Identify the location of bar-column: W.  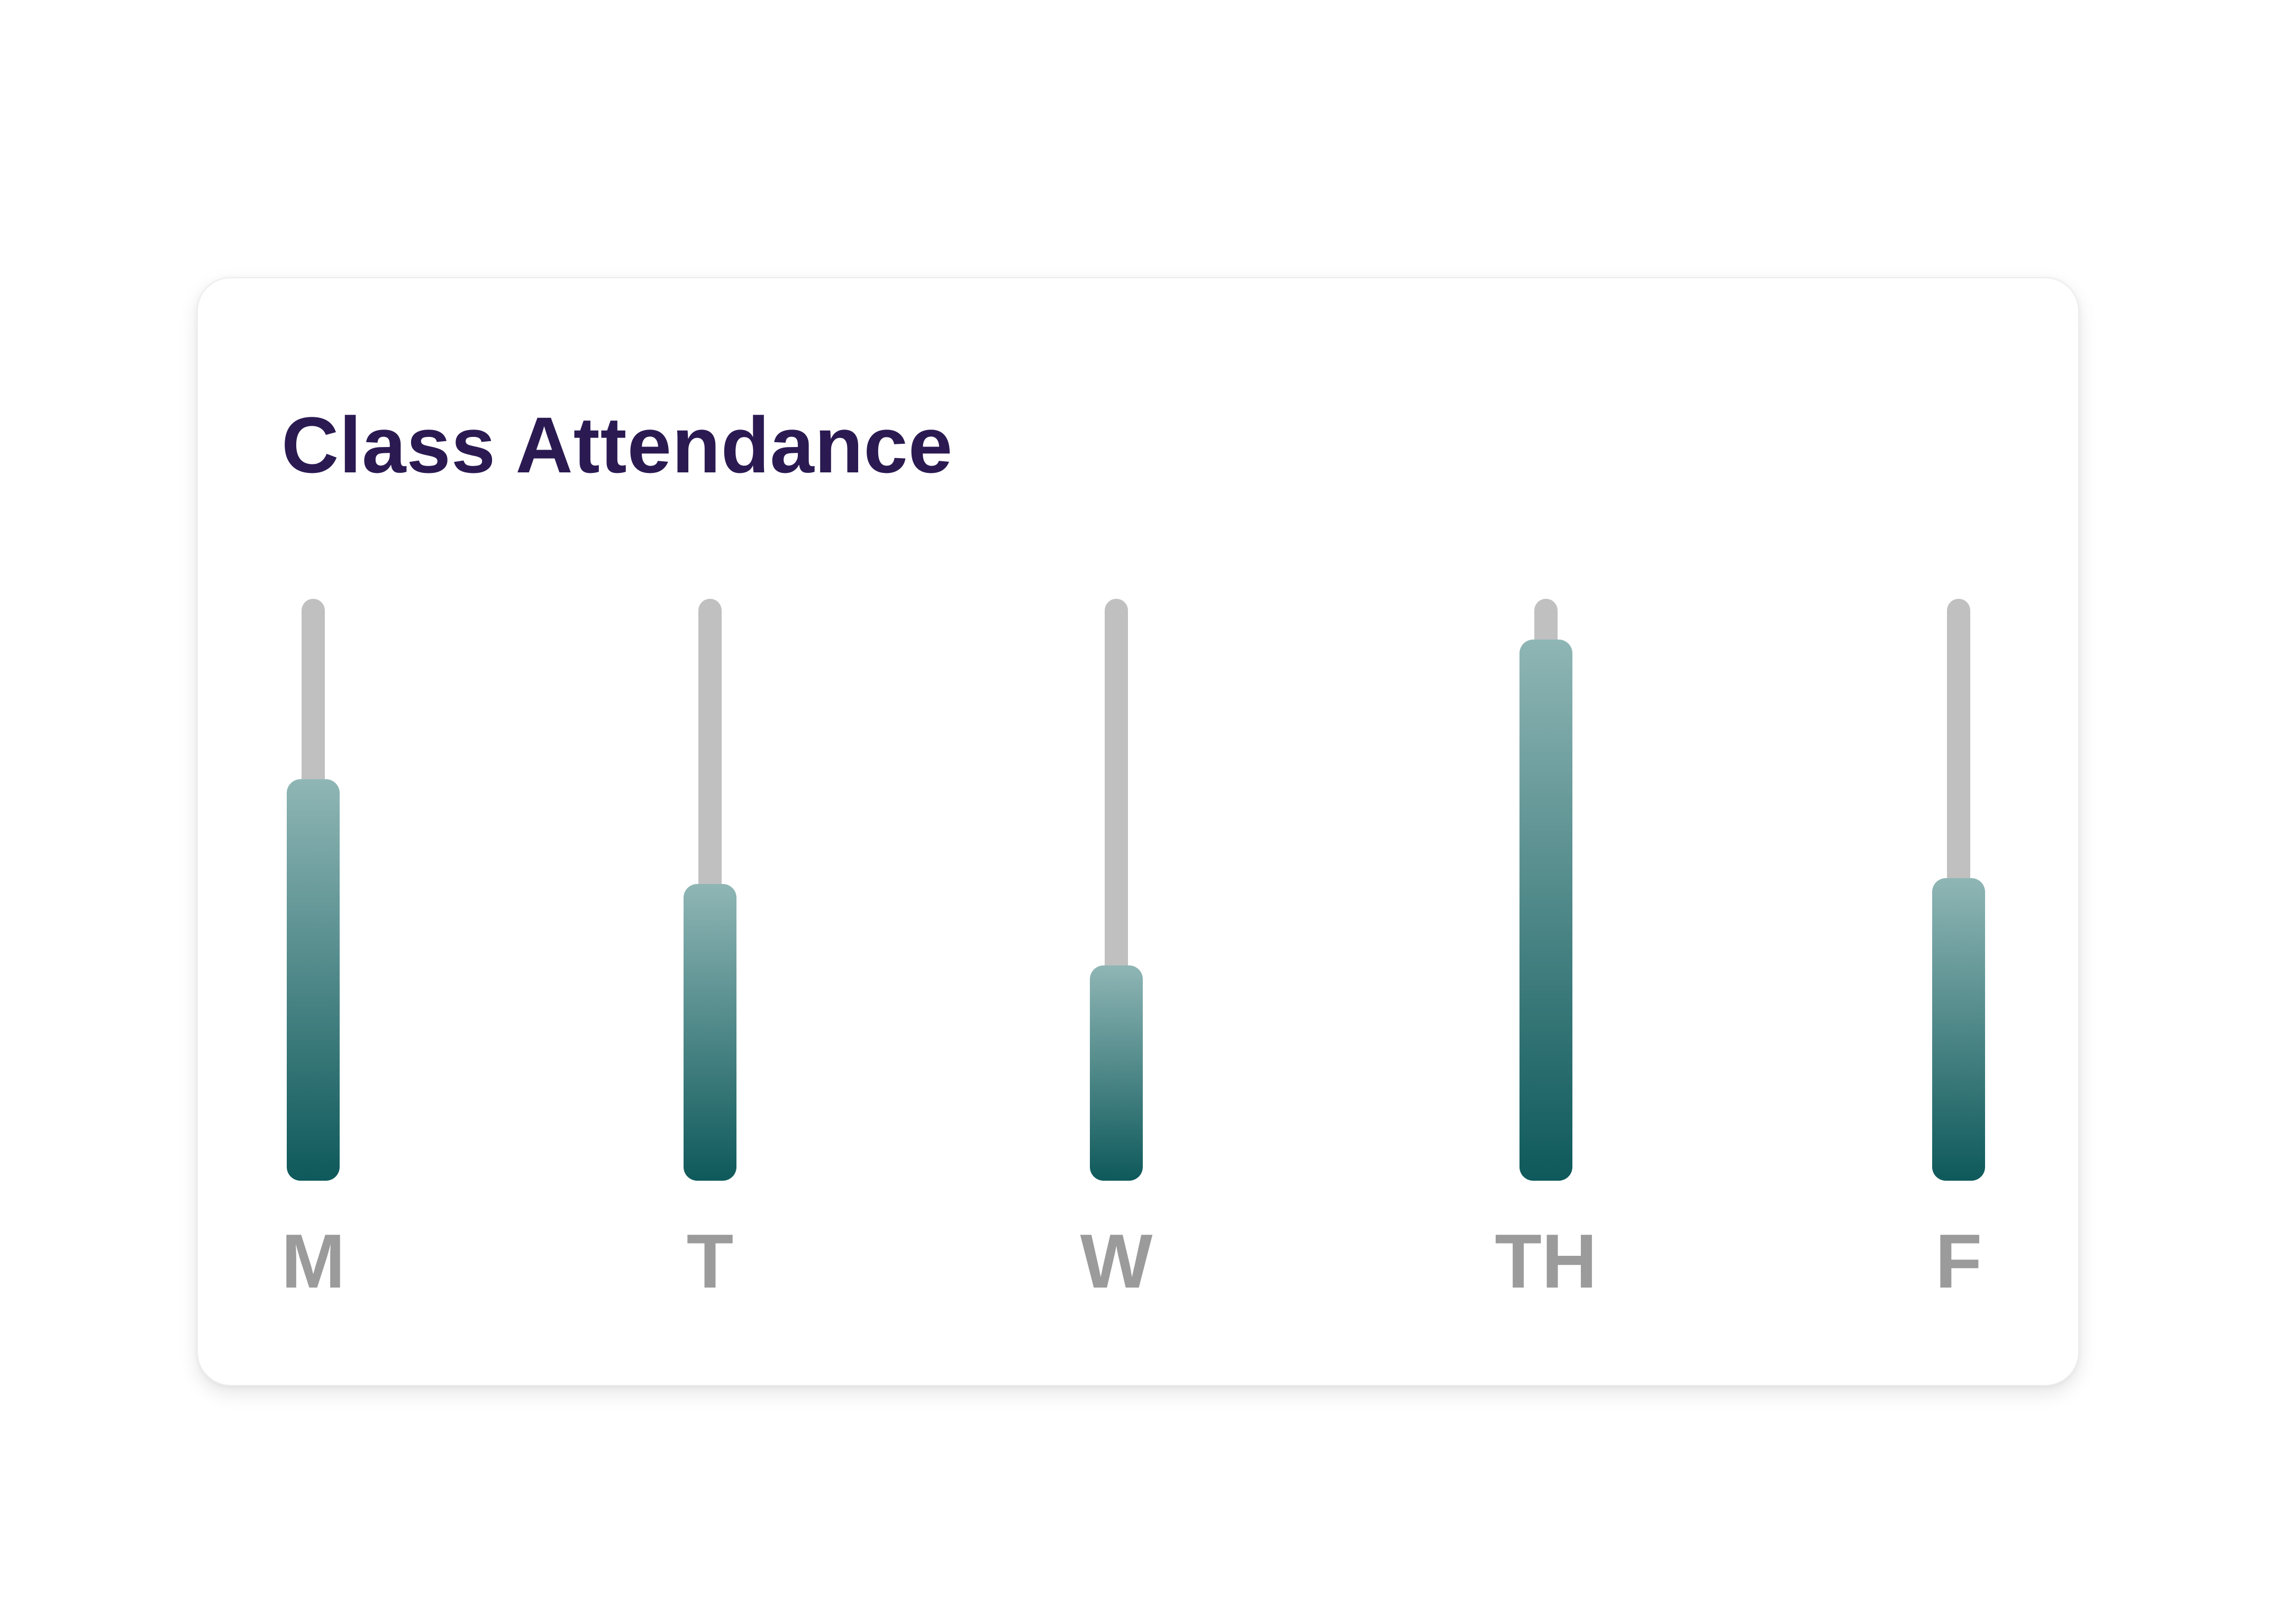
(1116, 794).